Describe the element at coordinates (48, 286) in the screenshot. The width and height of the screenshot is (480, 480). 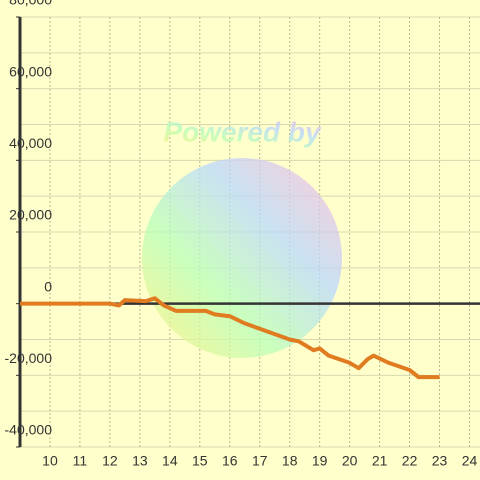
I see `y-tick-label: 0` at that location.